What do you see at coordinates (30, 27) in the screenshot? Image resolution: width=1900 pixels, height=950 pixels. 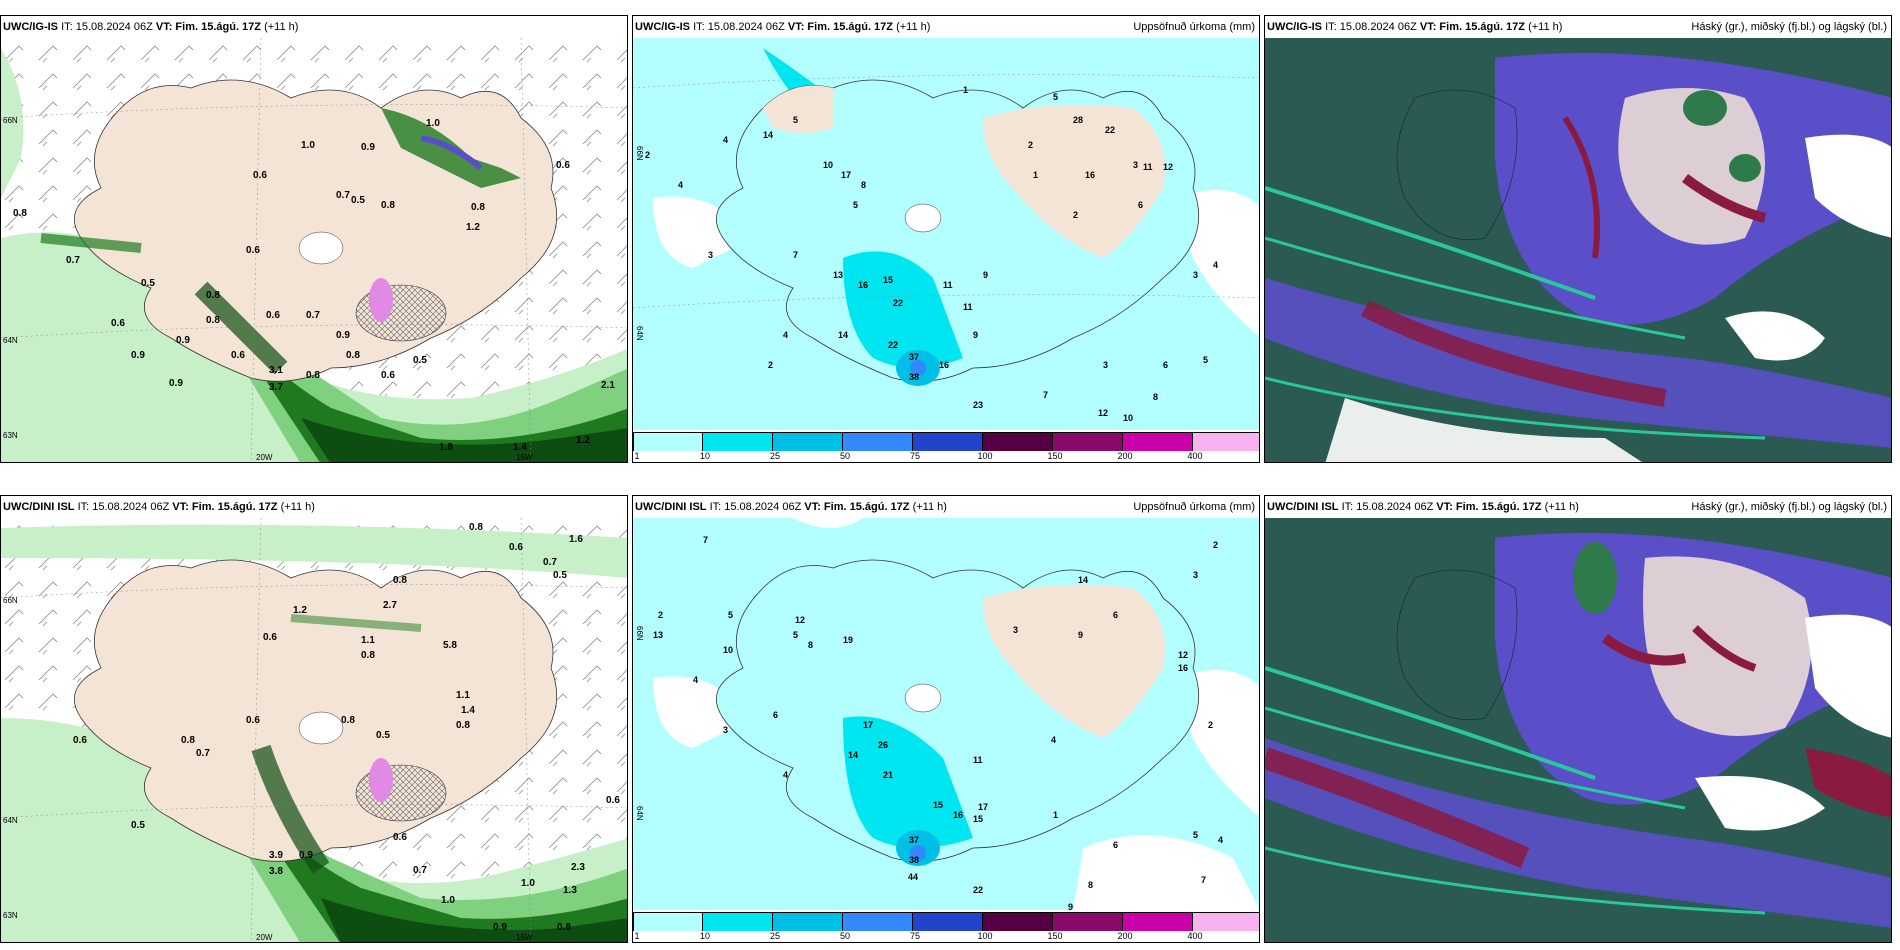 I see `model-name: UWC/IG-IS` at bounding box center [30, 27].